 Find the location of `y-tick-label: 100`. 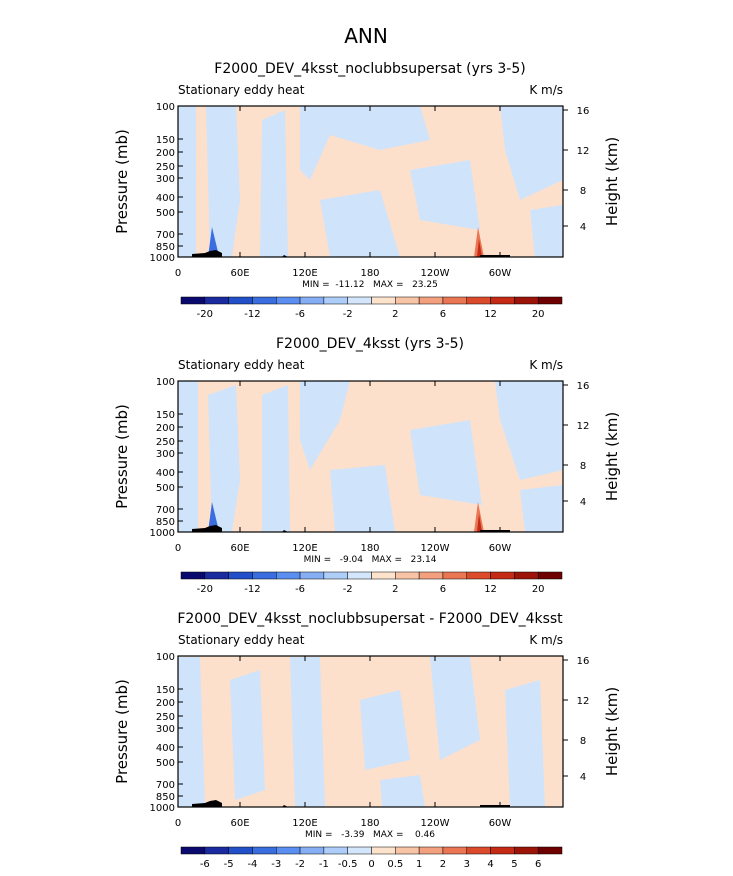

y-tick-label: 100 is located at coordinates (165, 107).